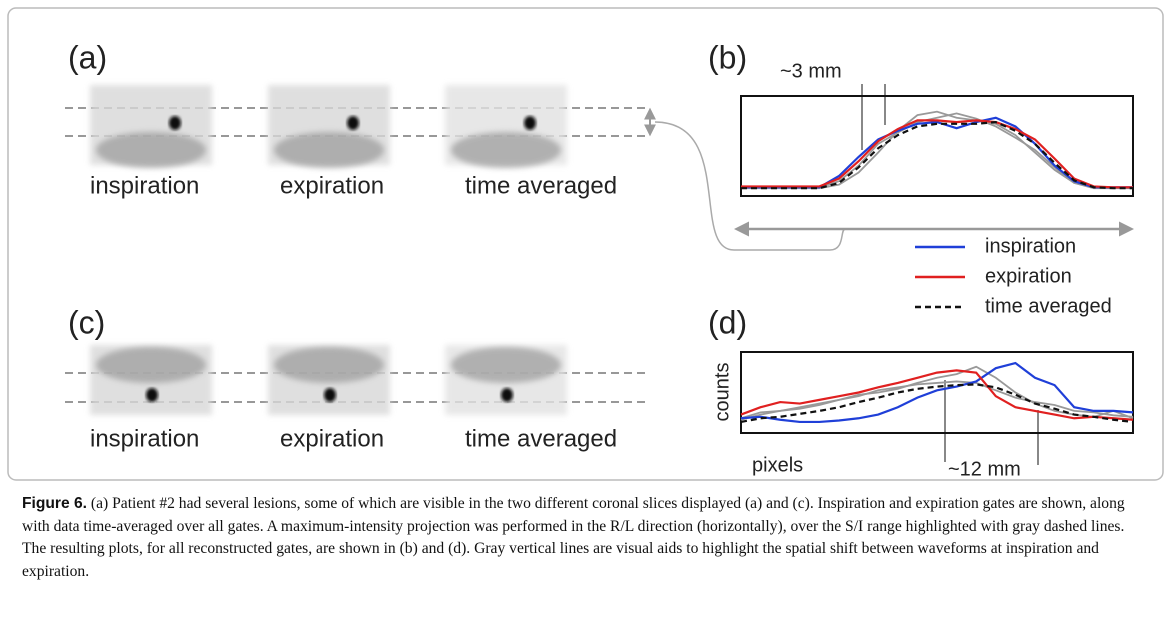  What do you see at coordinates (54, 503) in the screenshot?
I see `caption-label: Figure 6.` at bounding box center [54, 503].